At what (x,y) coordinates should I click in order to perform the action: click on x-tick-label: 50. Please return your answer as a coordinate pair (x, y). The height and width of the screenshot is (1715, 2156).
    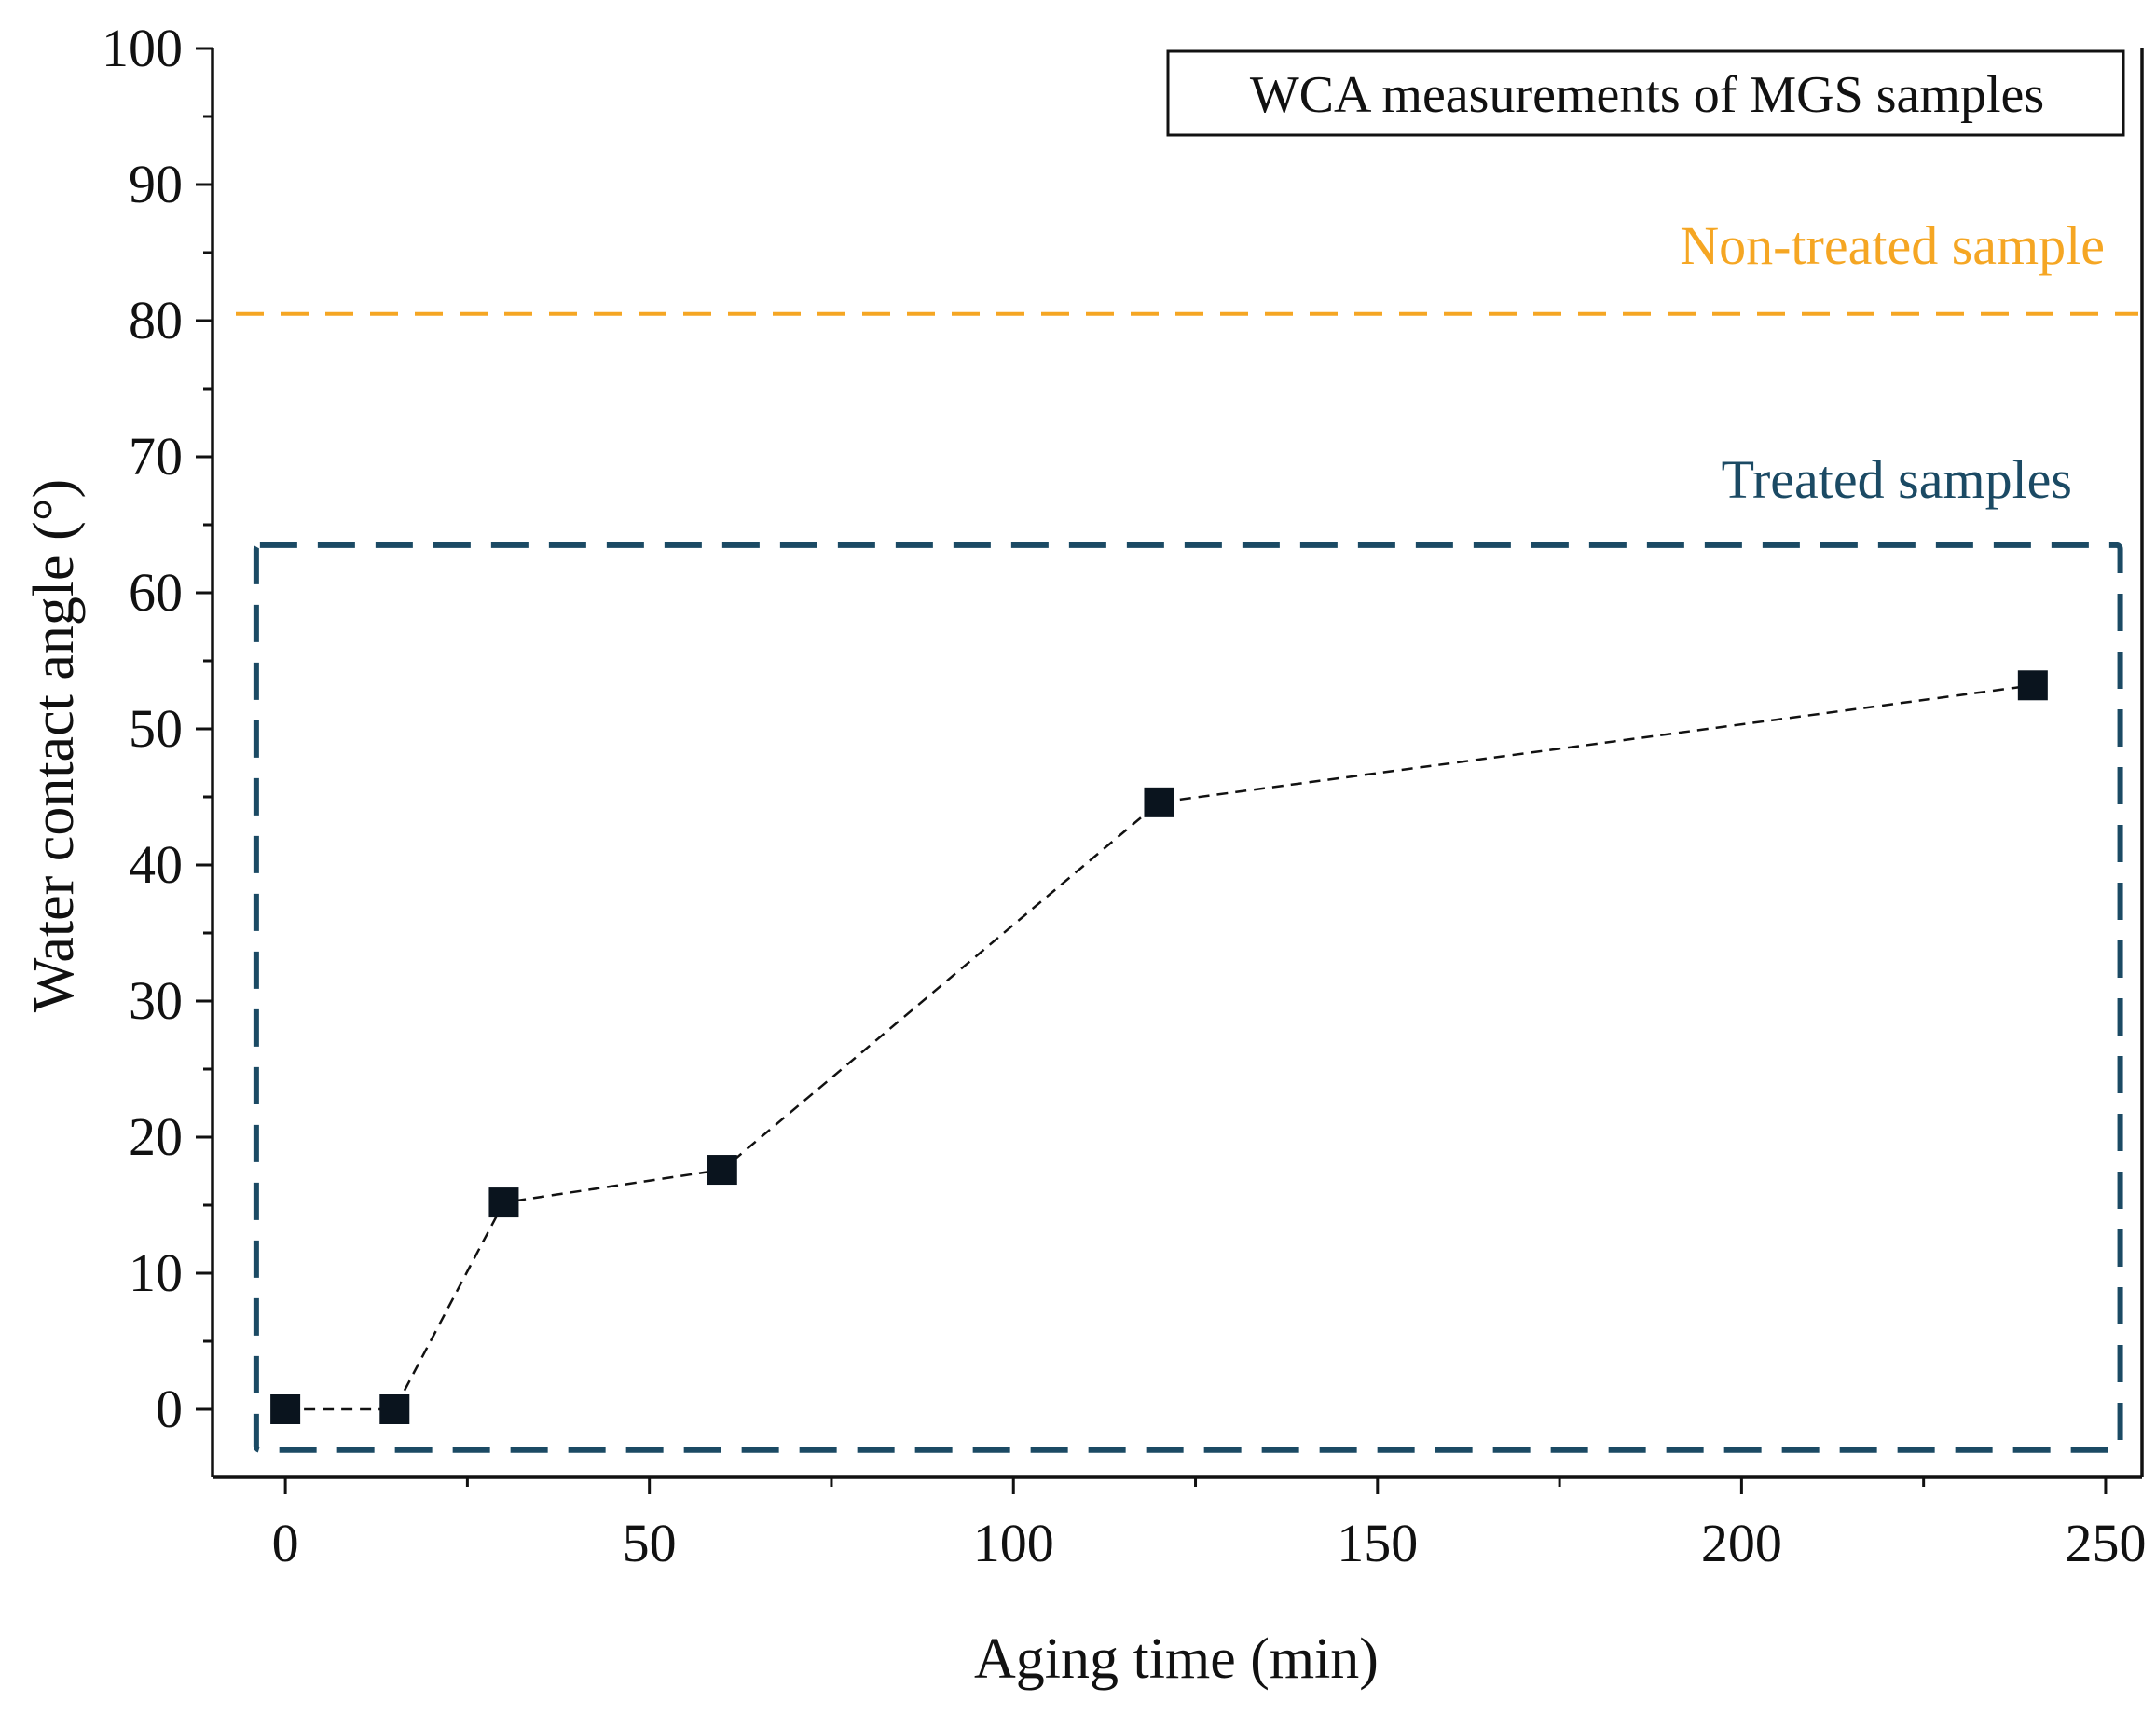
    Looking at the image, I should click on (650, 1543).